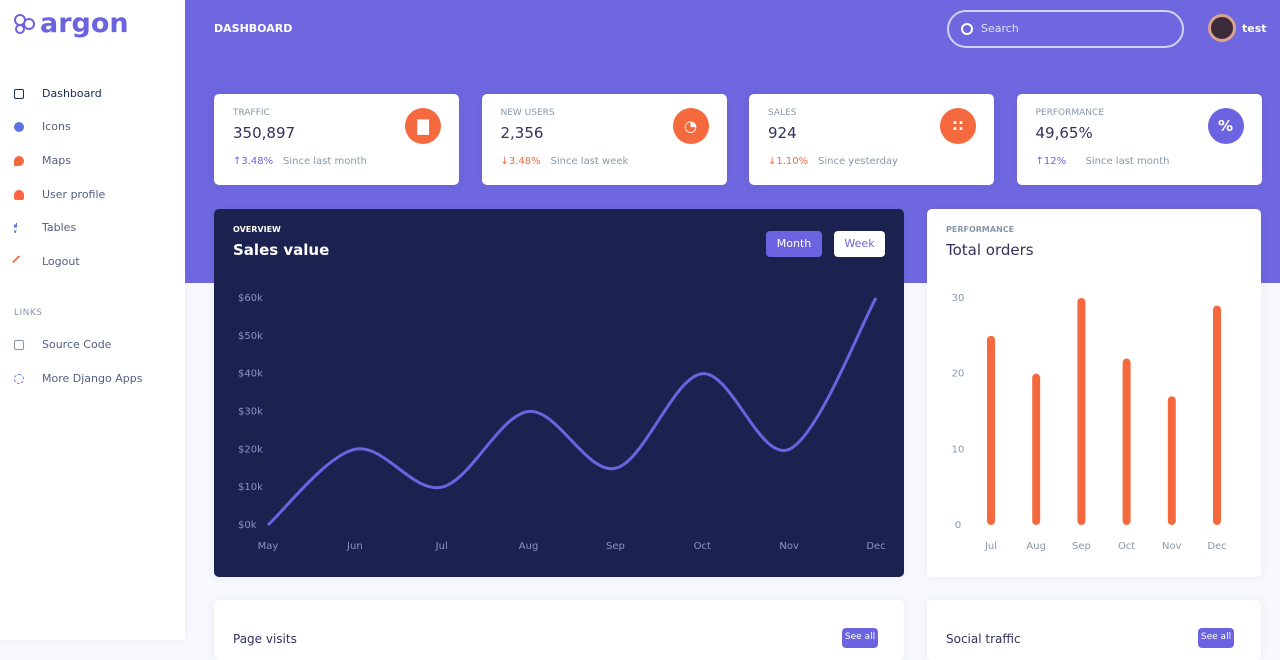 The width and height of the screenshot is (1280, 660). I want to click on nav-label: Logout, so click(61, 261).